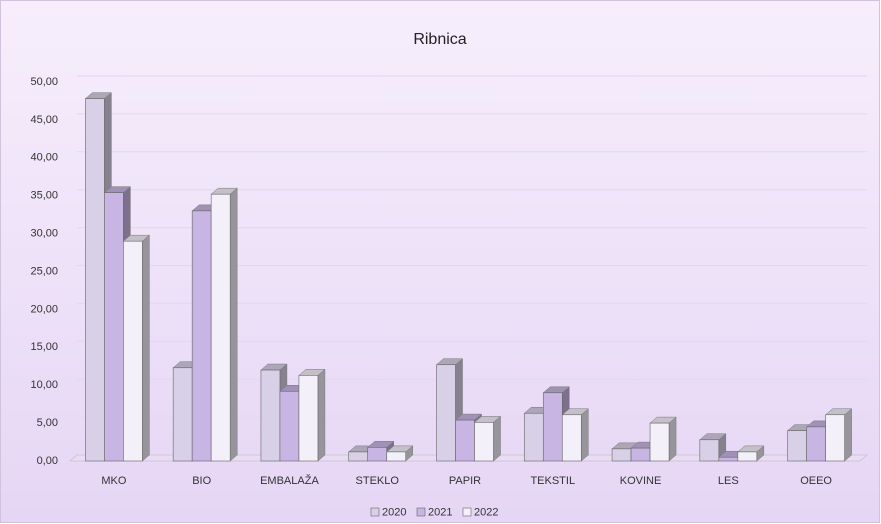 Image resolution: width=881 pixels, height=524 pixels. Describe the element at coordinates (44, 271) in the screenshot. I see `y-tick-label: 25,00` at that location.